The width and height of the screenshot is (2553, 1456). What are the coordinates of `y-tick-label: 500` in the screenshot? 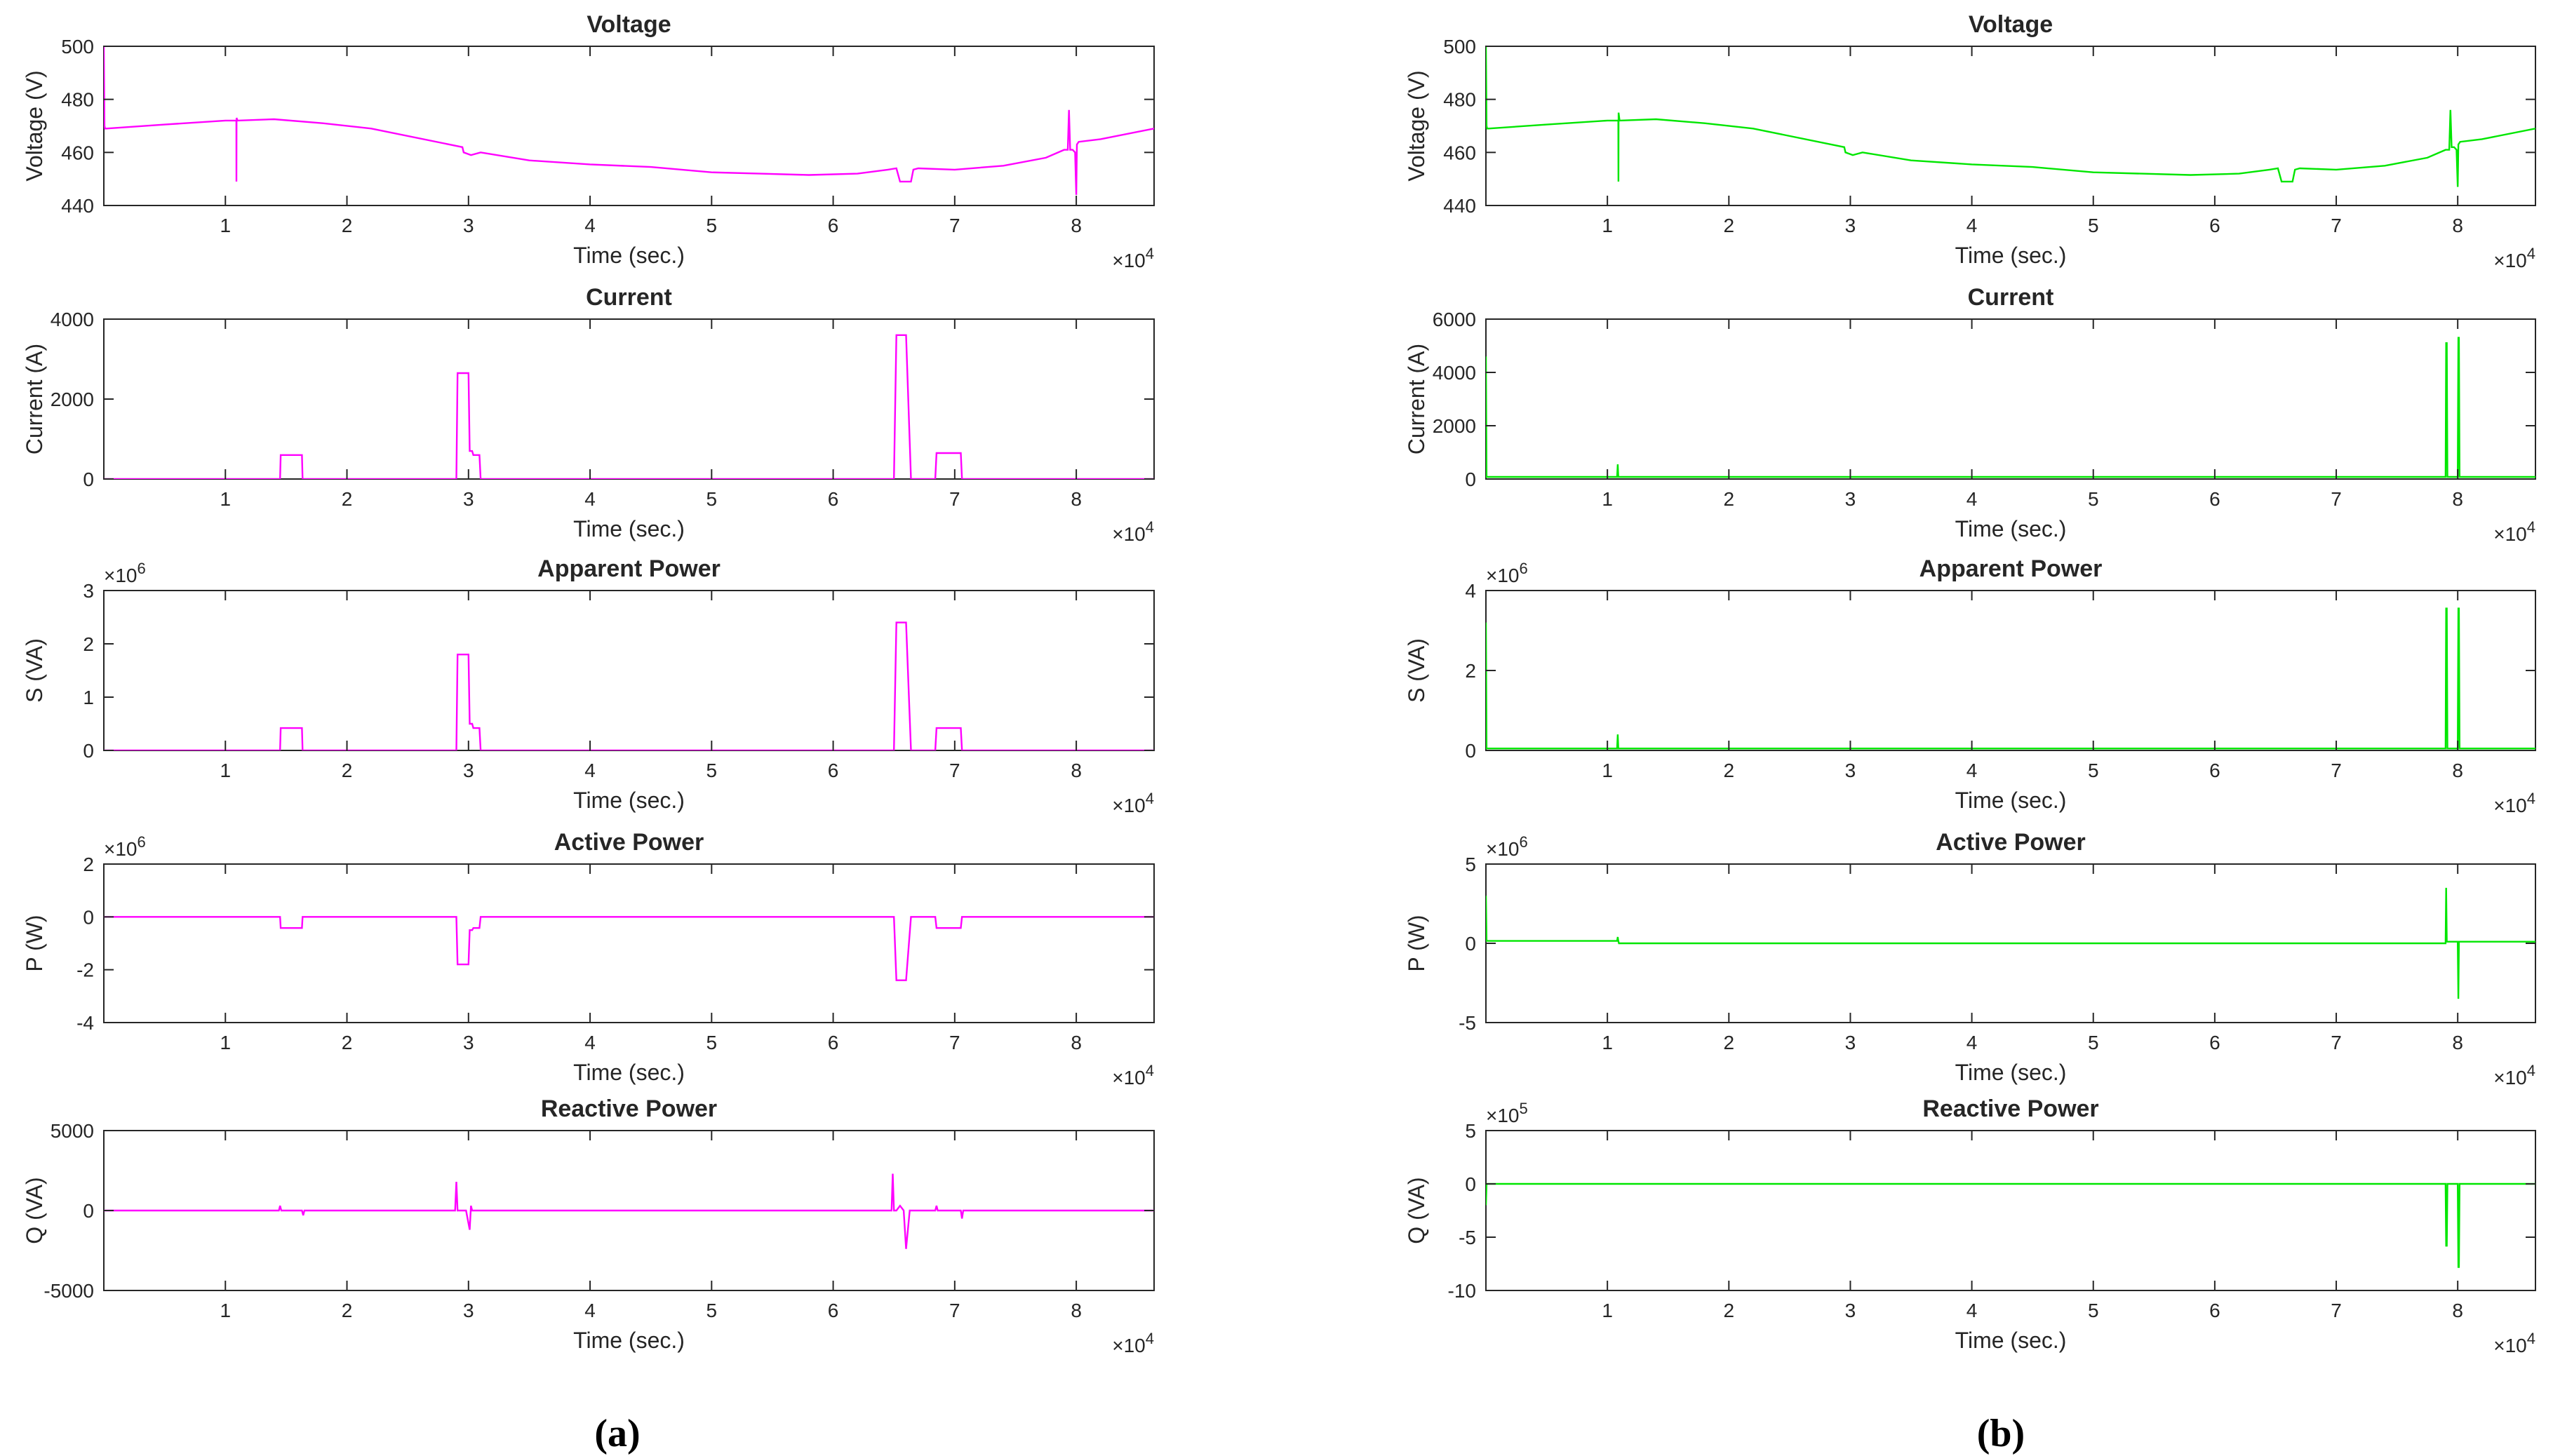 It's located at (77, 47).